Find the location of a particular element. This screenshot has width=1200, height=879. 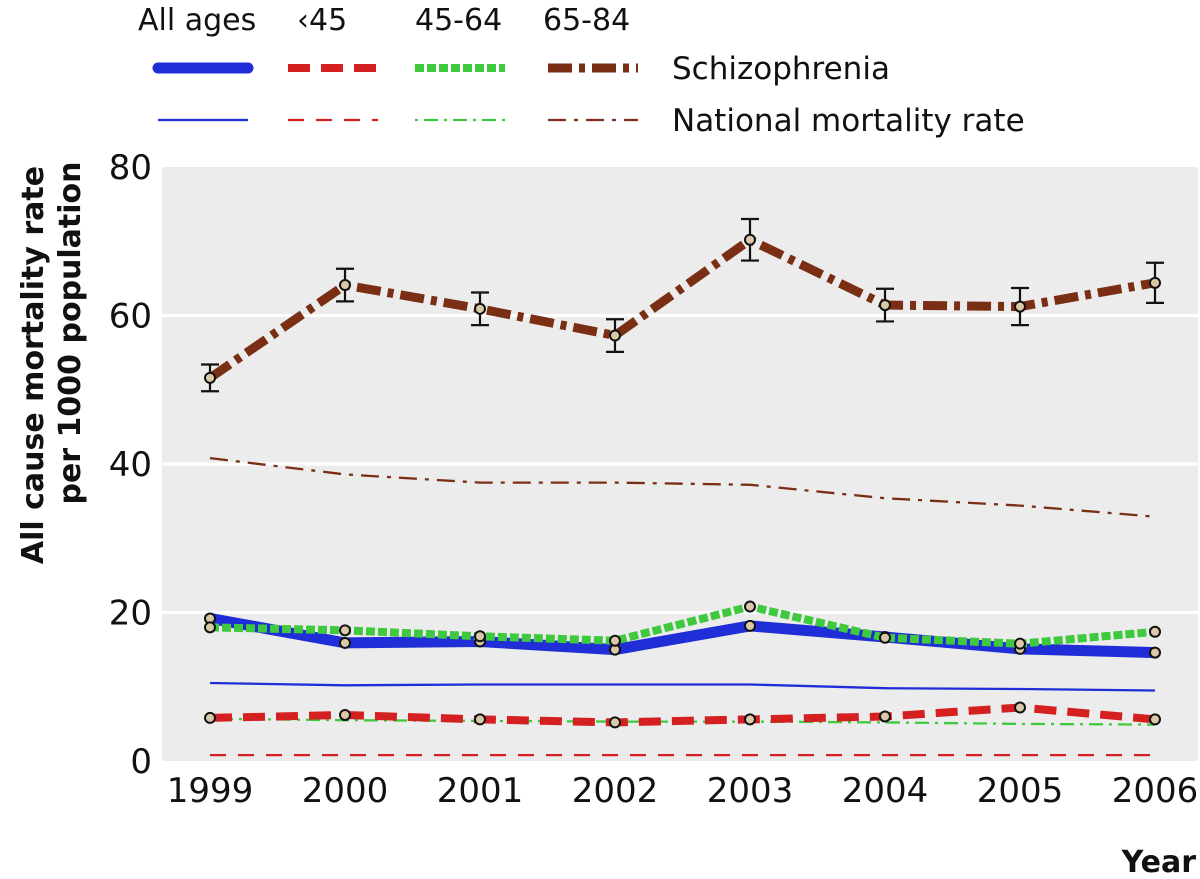

x-tick-label-2005: 2005 is located at coordinates (1020, 791).